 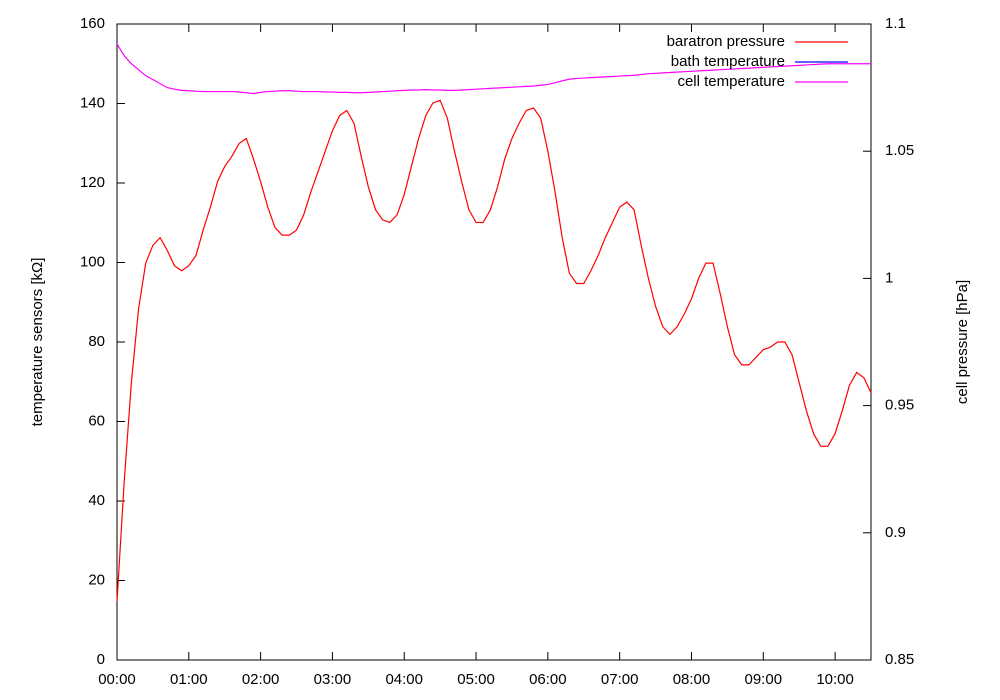 I want to click on legend-label: bath temperature, so click(x=728, y=61).